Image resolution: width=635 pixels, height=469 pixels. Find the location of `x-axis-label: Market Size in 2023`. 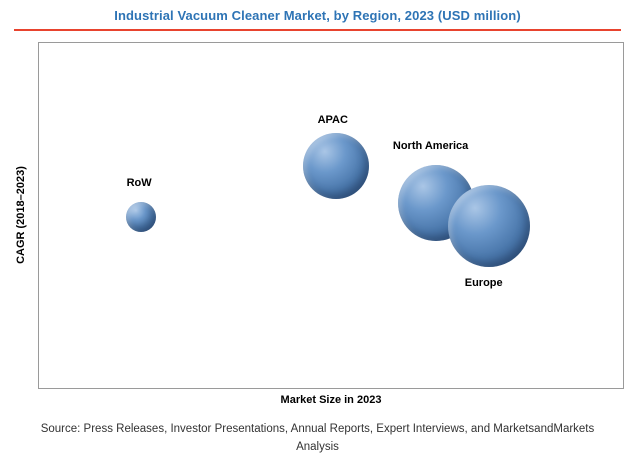

x-axis-label: Market Size in 2023 is located at coordinates (331, 400).